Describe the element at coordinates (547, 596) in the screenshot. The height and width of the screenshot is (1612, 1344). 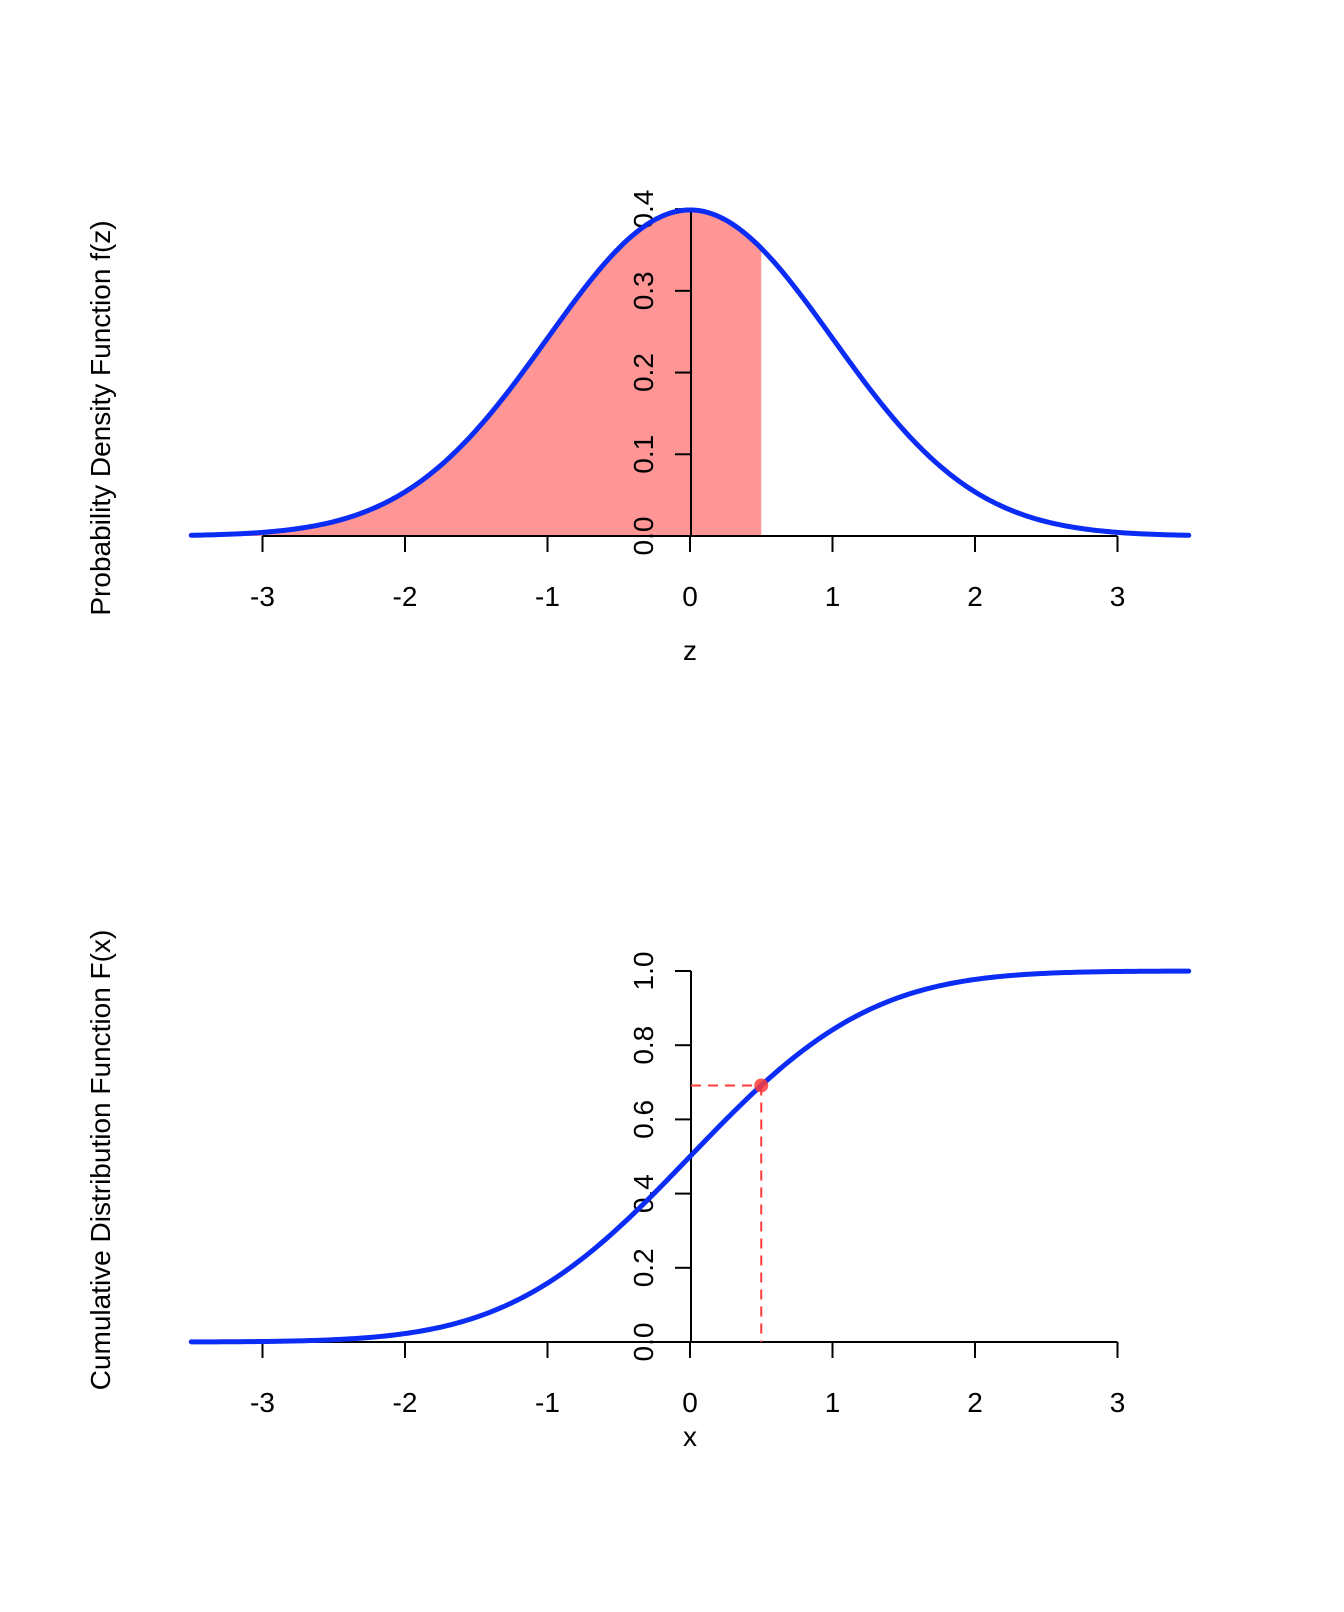
I see `pdf-x-tick-label: -1` at that location.